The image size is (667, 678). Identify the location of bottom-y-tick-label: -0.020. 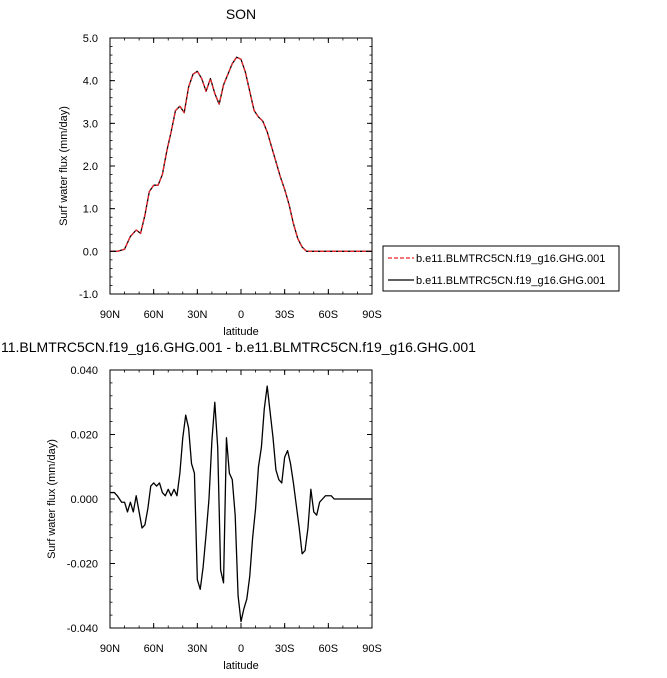
(82, 565).